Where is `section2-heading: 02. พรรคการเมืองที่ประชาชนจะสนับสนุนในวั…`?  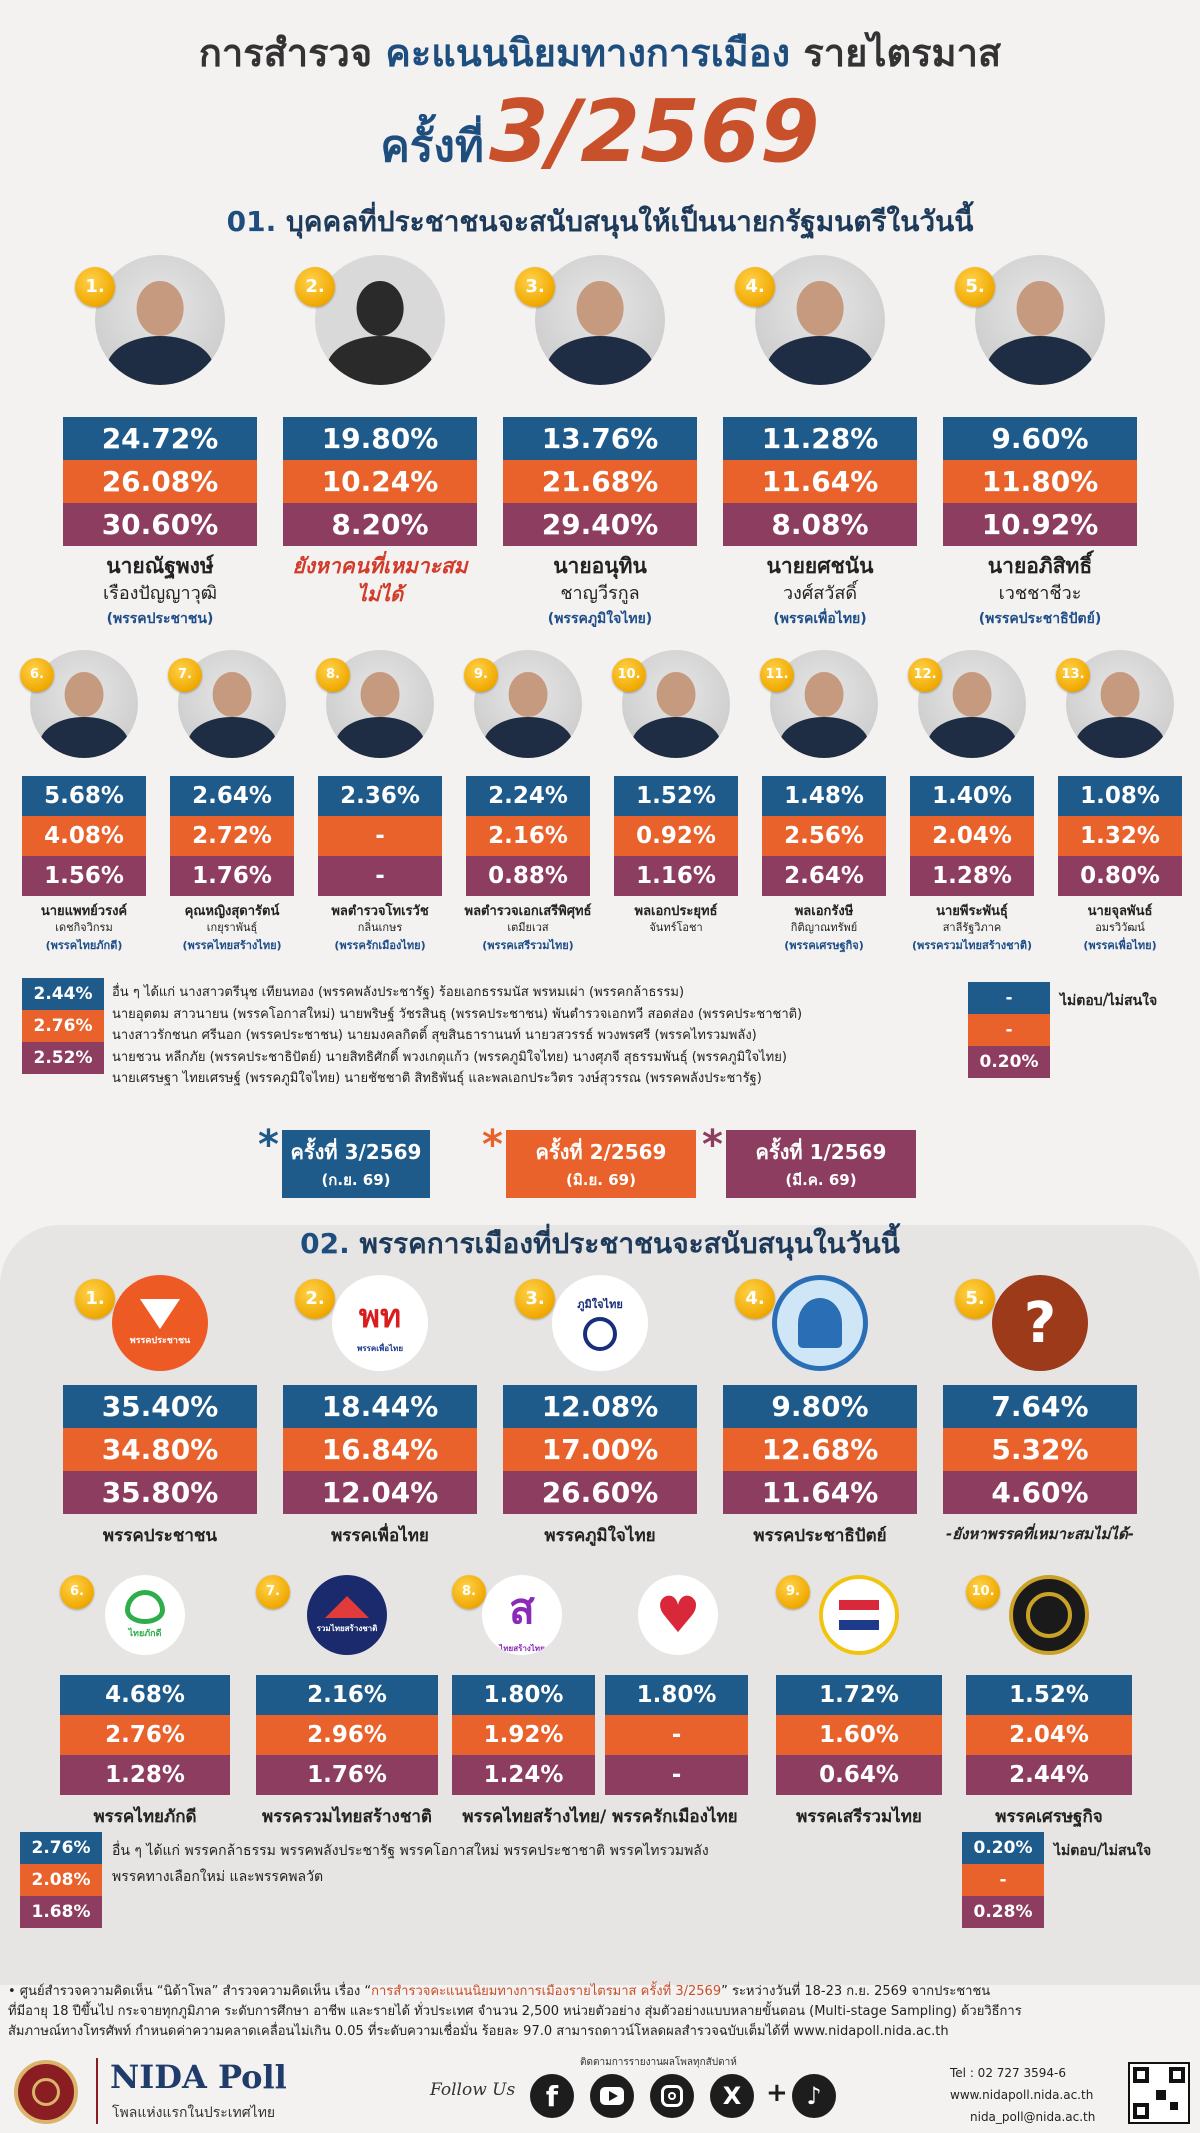
section2-heading: 02. พรรคการเมืองที่ประชาชนจะสนับสนุนในวั… is located at coordinates (600, 1244).